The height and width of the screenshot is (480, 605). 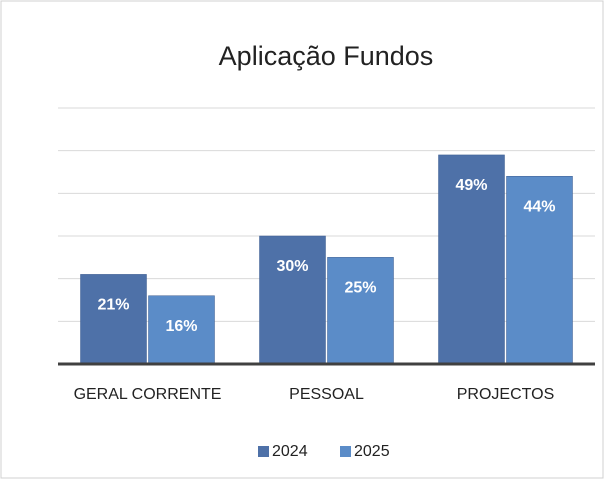 What do you see at coordinates (326, 56) in the screenshot?
I see `chart-title: Aplicação Fundos` at bounding box center [326, 56].